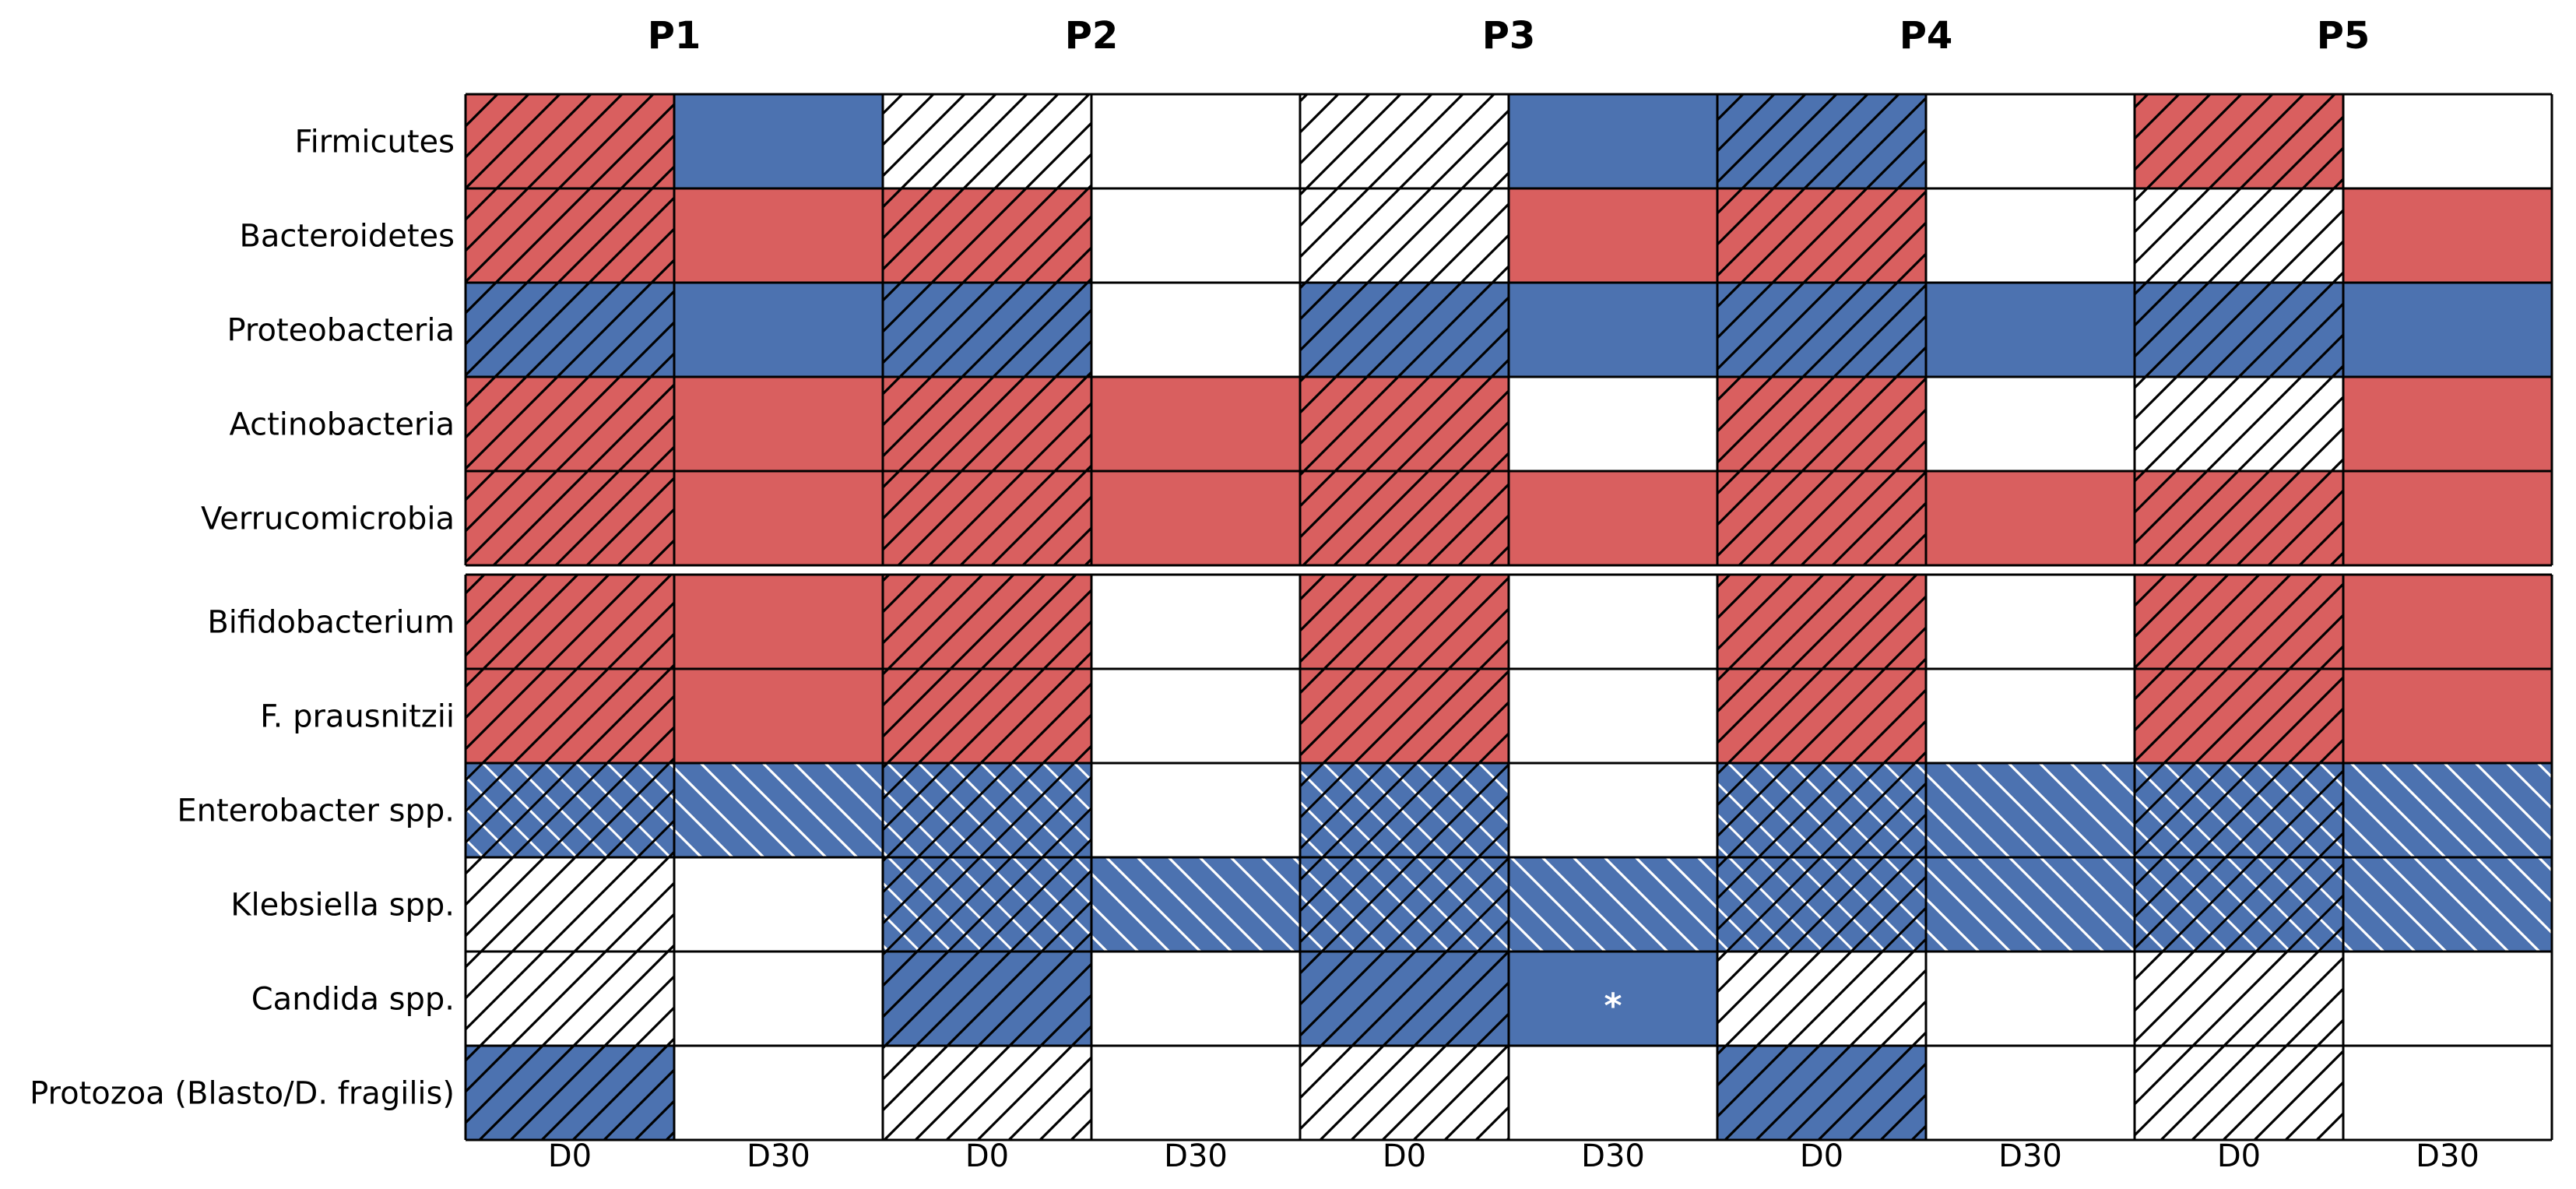 Image resolution: width=2576 pixels, height=1189 pixels. Describe the element at coordinates (2344, 36) in the screenshot. I see `group-label-p5: P5` at that location.